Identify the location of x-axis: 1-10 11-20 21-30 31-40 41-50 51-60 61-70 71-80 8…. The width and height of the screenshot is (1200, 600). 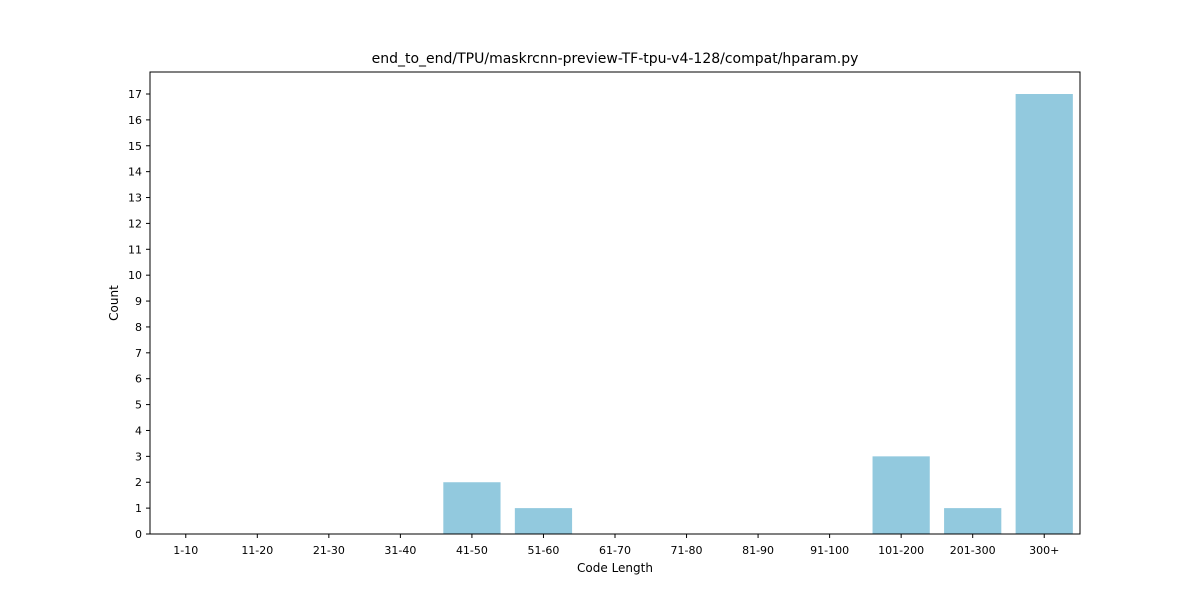
(616, 545).